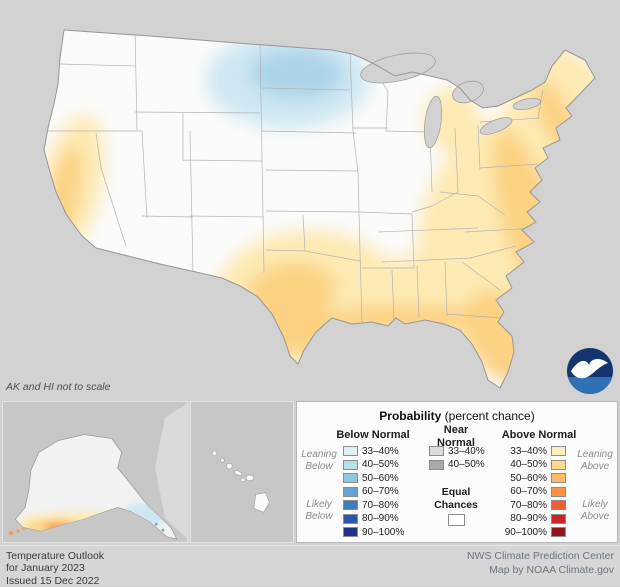 The width and height of the screenshot is (620, 587). What do you see at coordinates (58, 387) in the screenshot?
I see `scale-note: AK and HI not to scale` at bounding box center [58, 387].